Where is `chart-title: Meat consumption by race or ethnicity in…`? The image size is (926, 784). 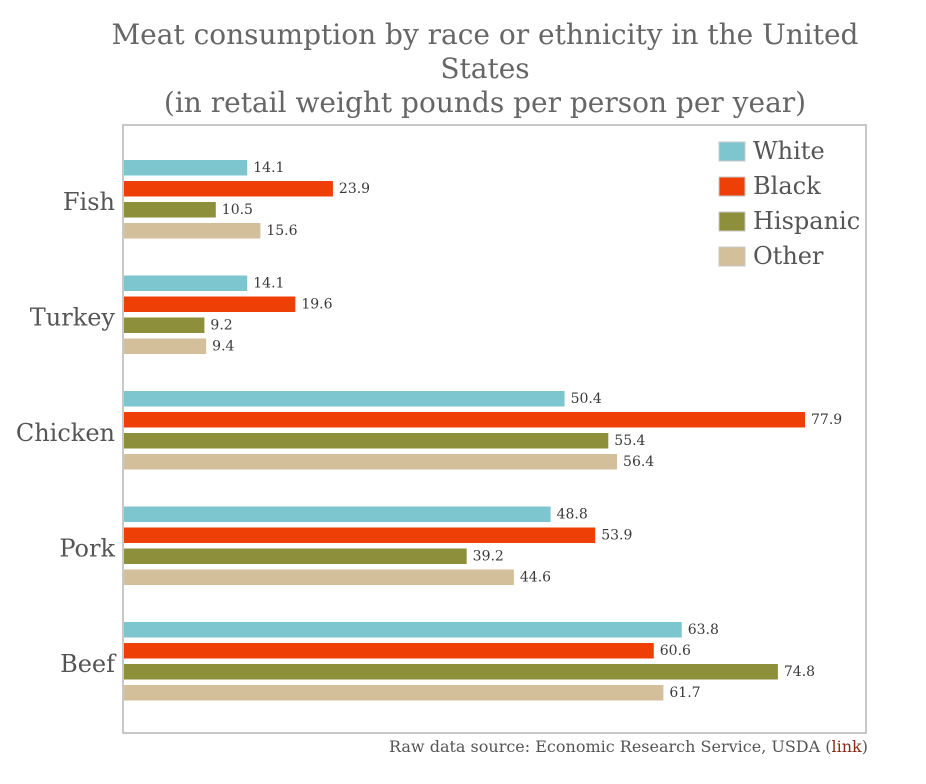
chart-title: Meat consumption by race or ethnicity in… is located at coordinates (483, 69).